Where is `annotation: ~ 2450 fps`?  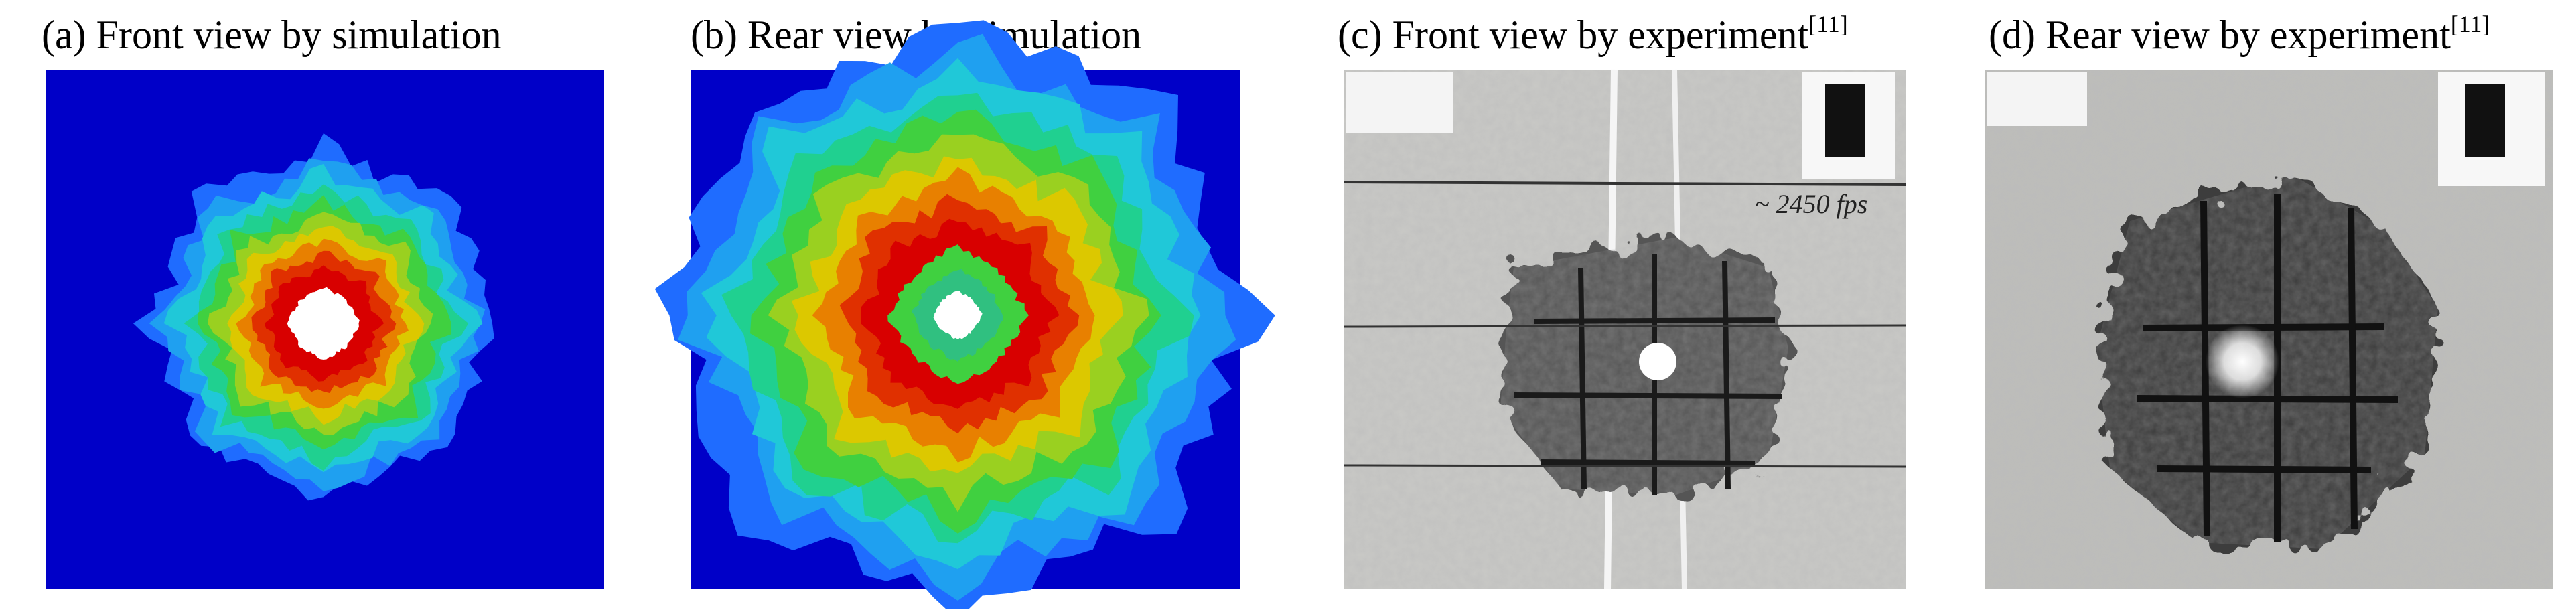
annotation: ~ 2450 fps is located at coordinates (1811, 204).